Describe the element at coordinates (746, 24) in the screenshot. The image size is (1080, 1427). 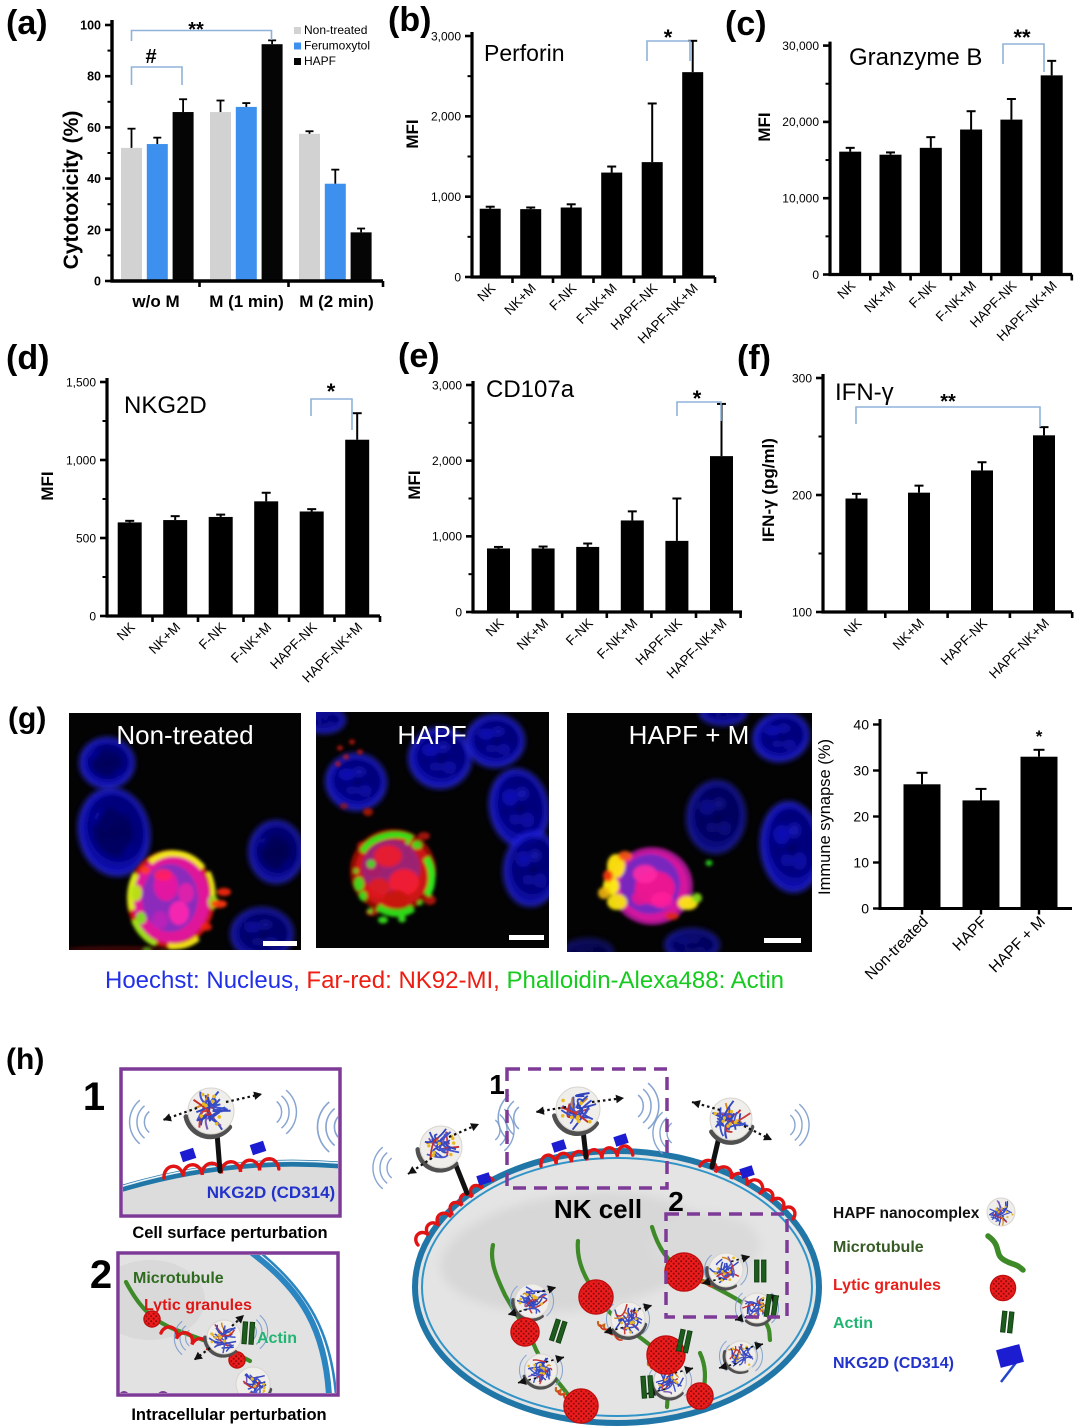
I see `svg-text: (c)` at that location.